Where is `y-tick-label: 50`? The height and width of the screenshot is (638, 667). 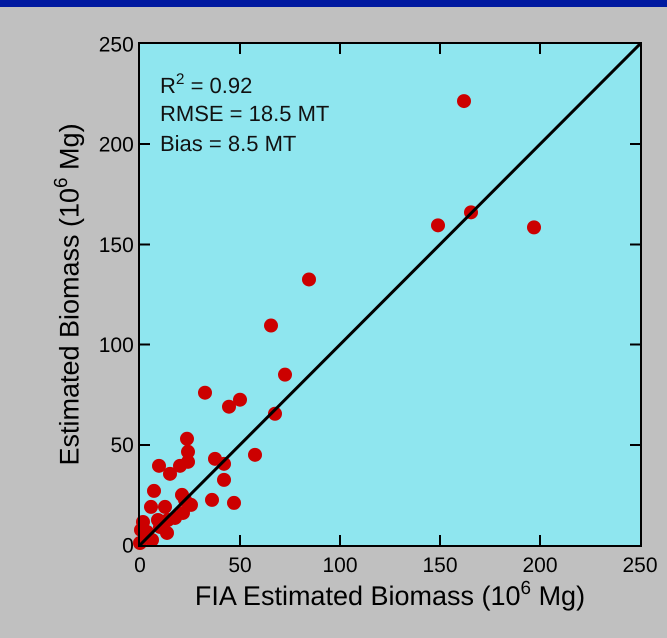 y-tick-label: 50 is located at coordinates (122, 446).